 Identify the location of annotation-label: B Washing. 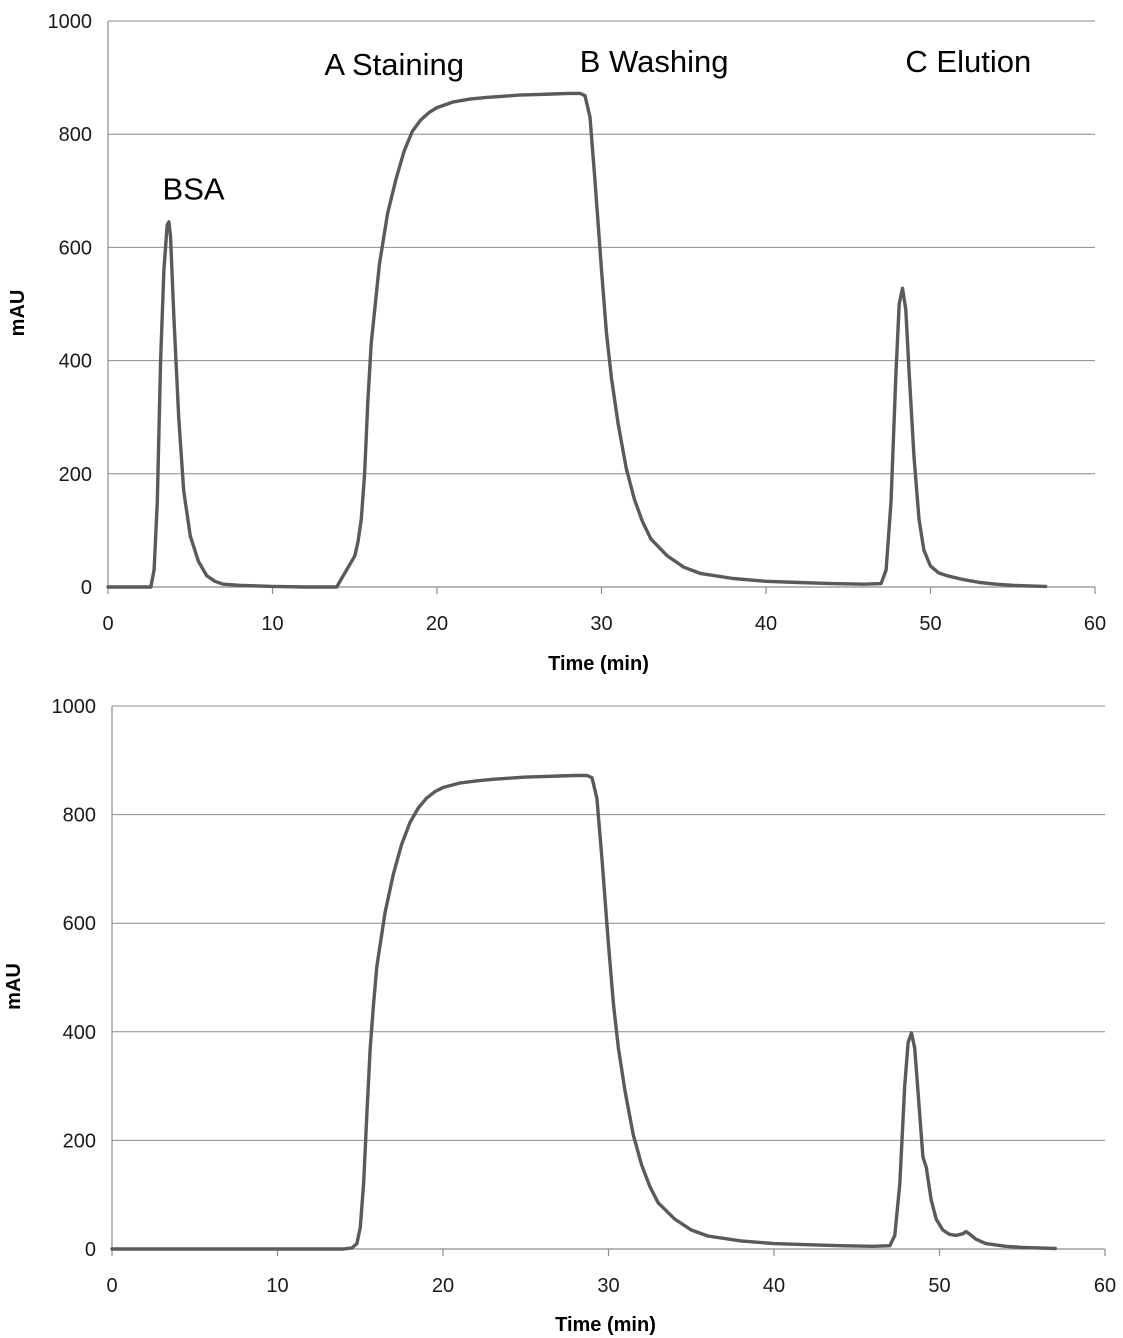
(654, 61).